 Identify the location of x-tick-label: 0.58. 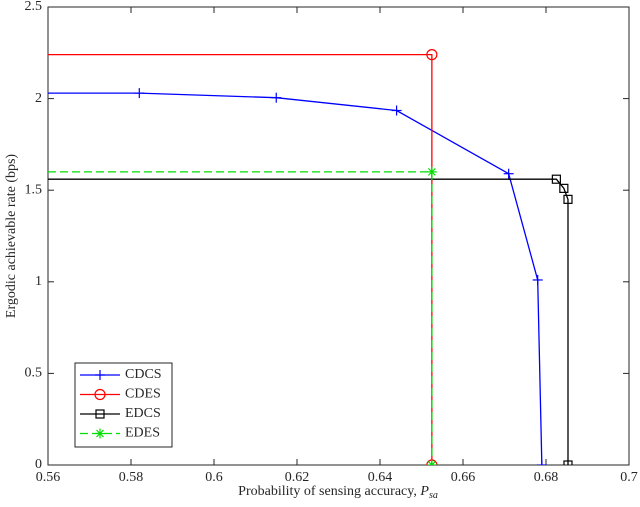
(131, 477).